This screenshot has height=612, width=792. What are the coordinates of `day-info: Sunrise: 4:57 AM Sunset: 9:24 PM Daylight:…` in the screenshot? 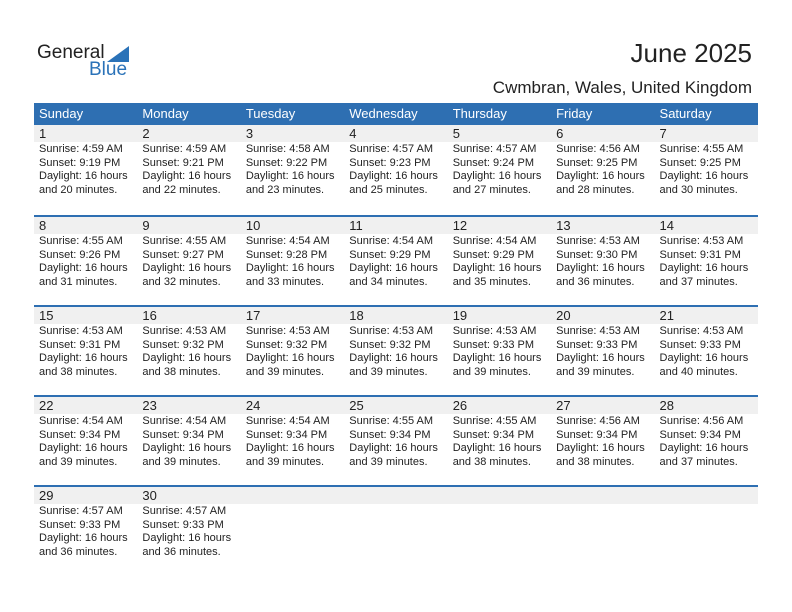 It's located at (502, 170).